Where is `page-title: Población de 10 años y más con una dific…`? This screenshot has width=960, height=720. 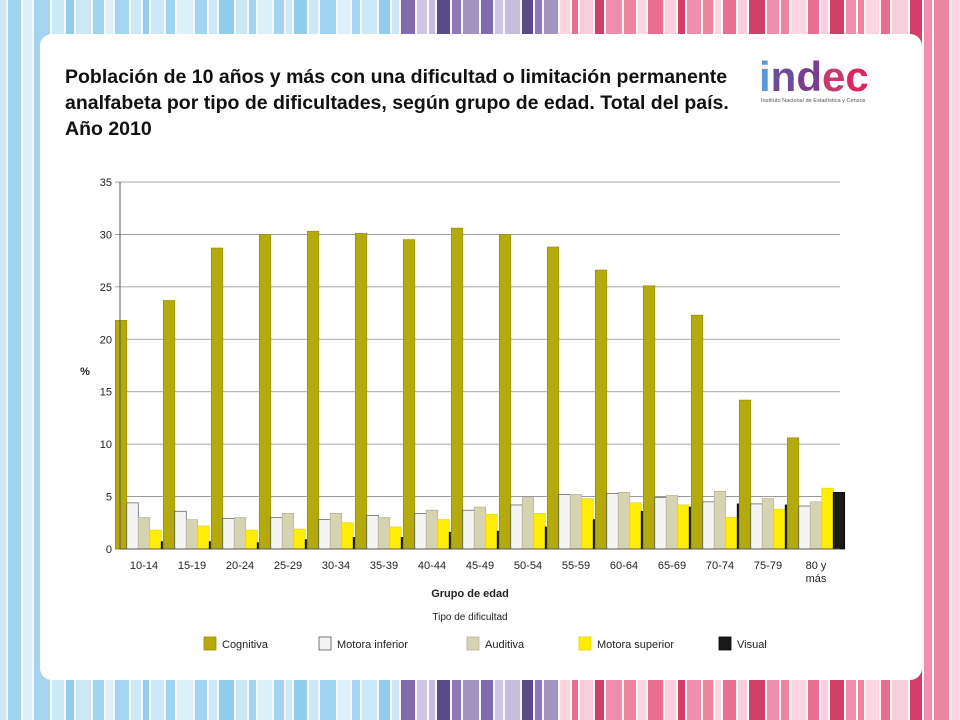
page-title: Población de 10 años y más con una dific… is located at coordinates (397, 103).